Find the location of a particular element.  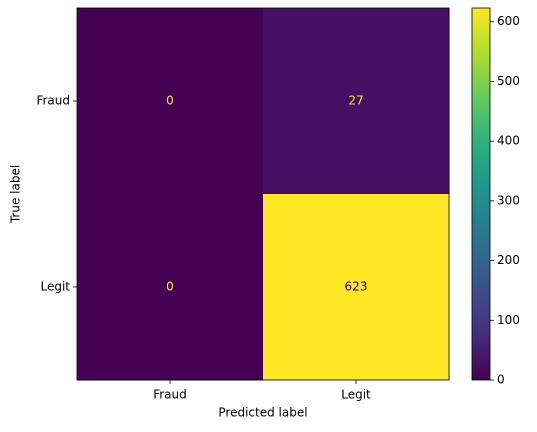

colorbar is located at coordinates (481, 194).